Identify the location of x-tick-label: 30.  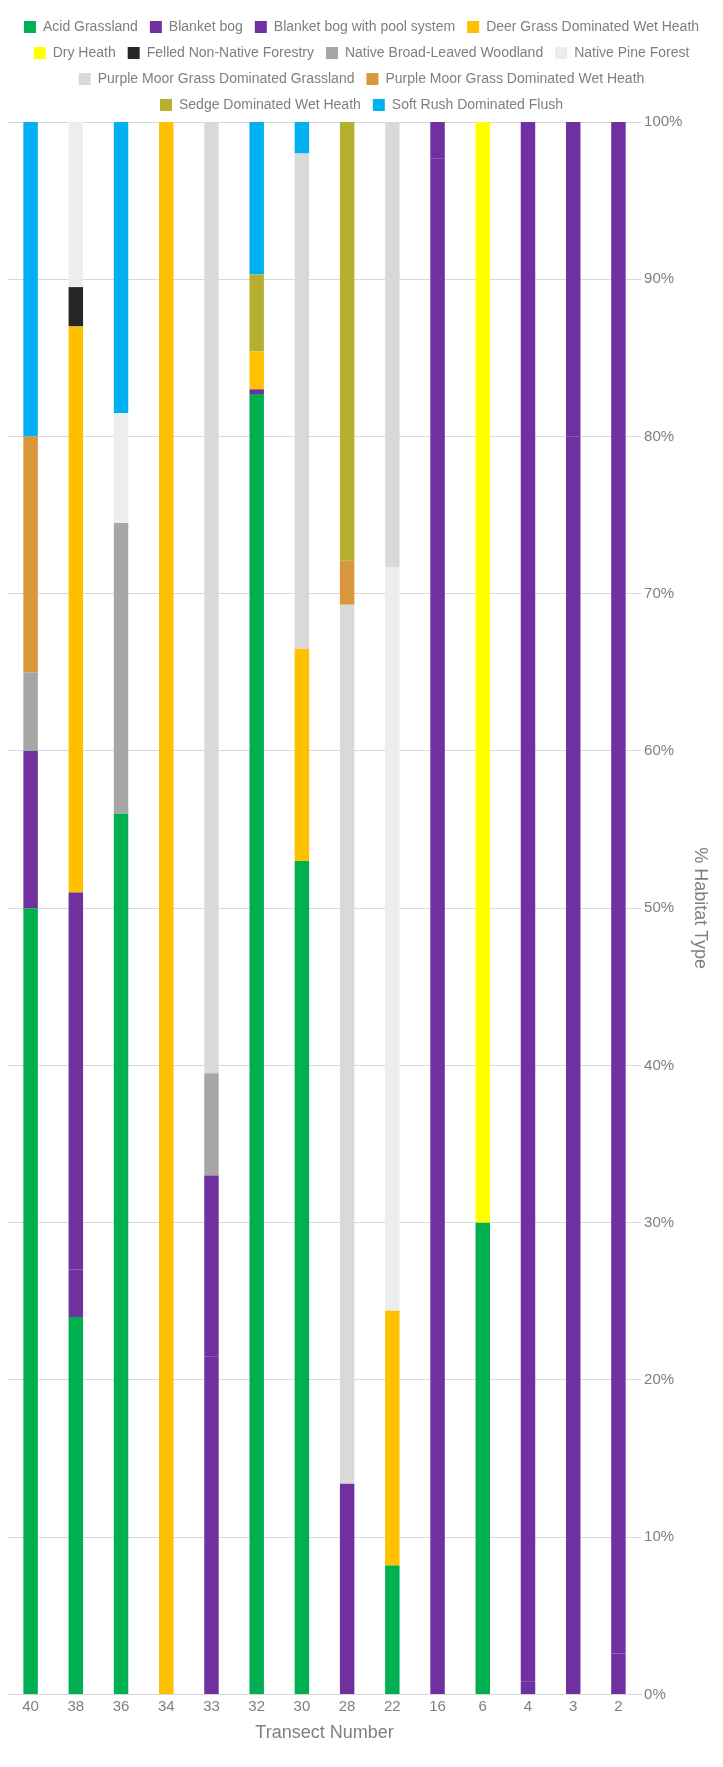
(302, 1705).